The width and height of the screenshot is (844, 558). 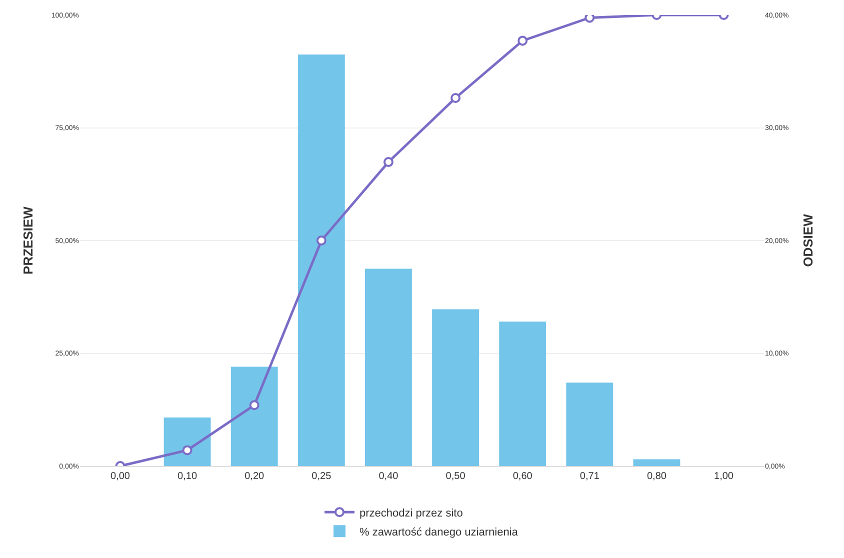 I want to click on x-tick-label: 0,71, so click(x=590, y=476).